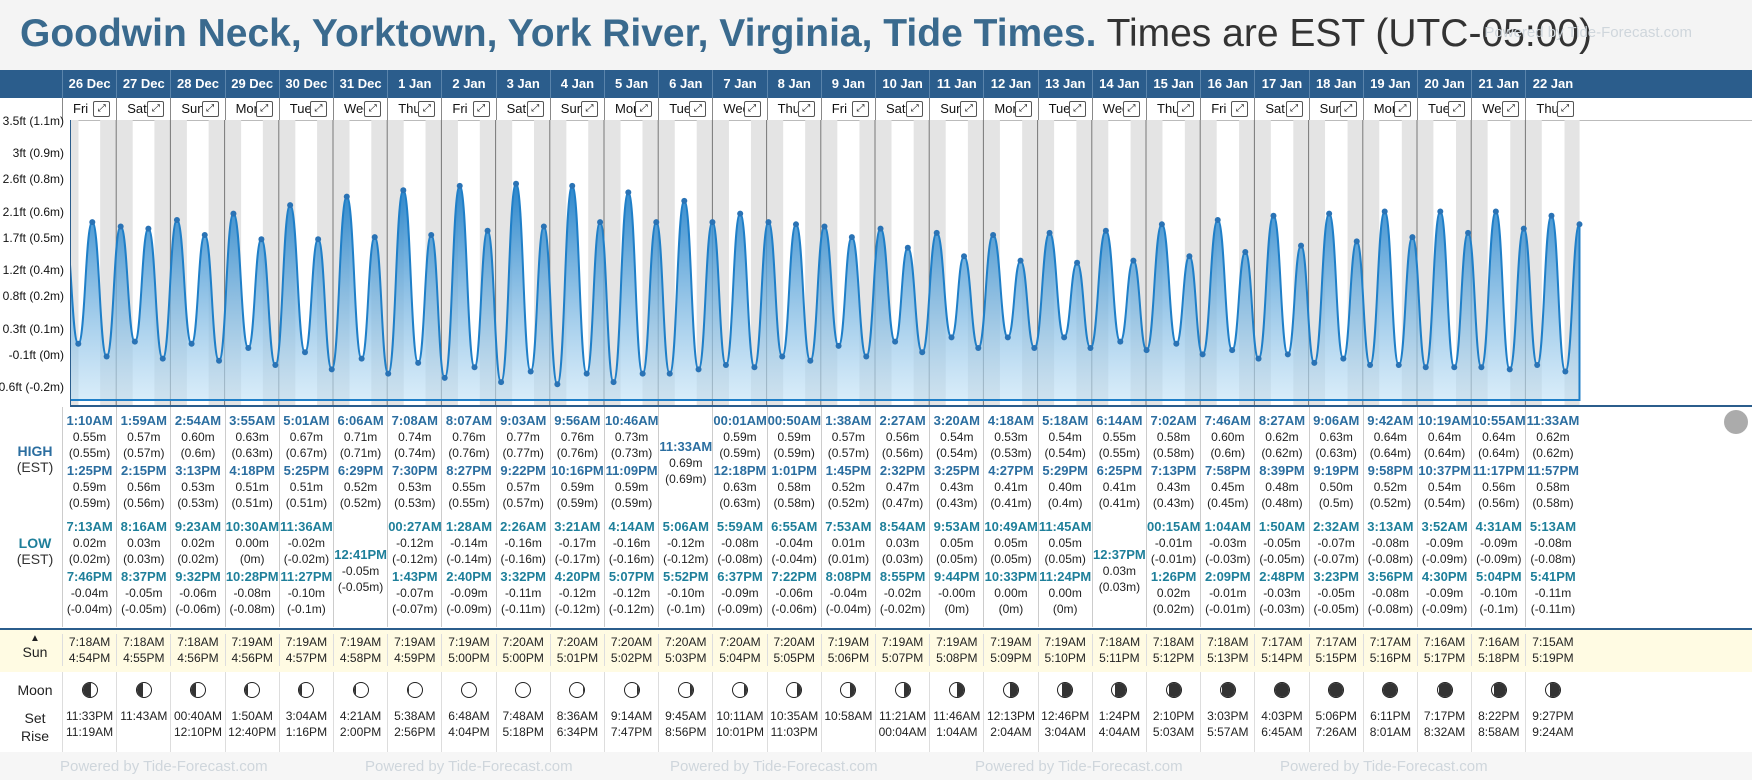  Describe the element at coordinates (1011, 658) in the screenshot. I see `sunset-time: 5:09PM` at that location.